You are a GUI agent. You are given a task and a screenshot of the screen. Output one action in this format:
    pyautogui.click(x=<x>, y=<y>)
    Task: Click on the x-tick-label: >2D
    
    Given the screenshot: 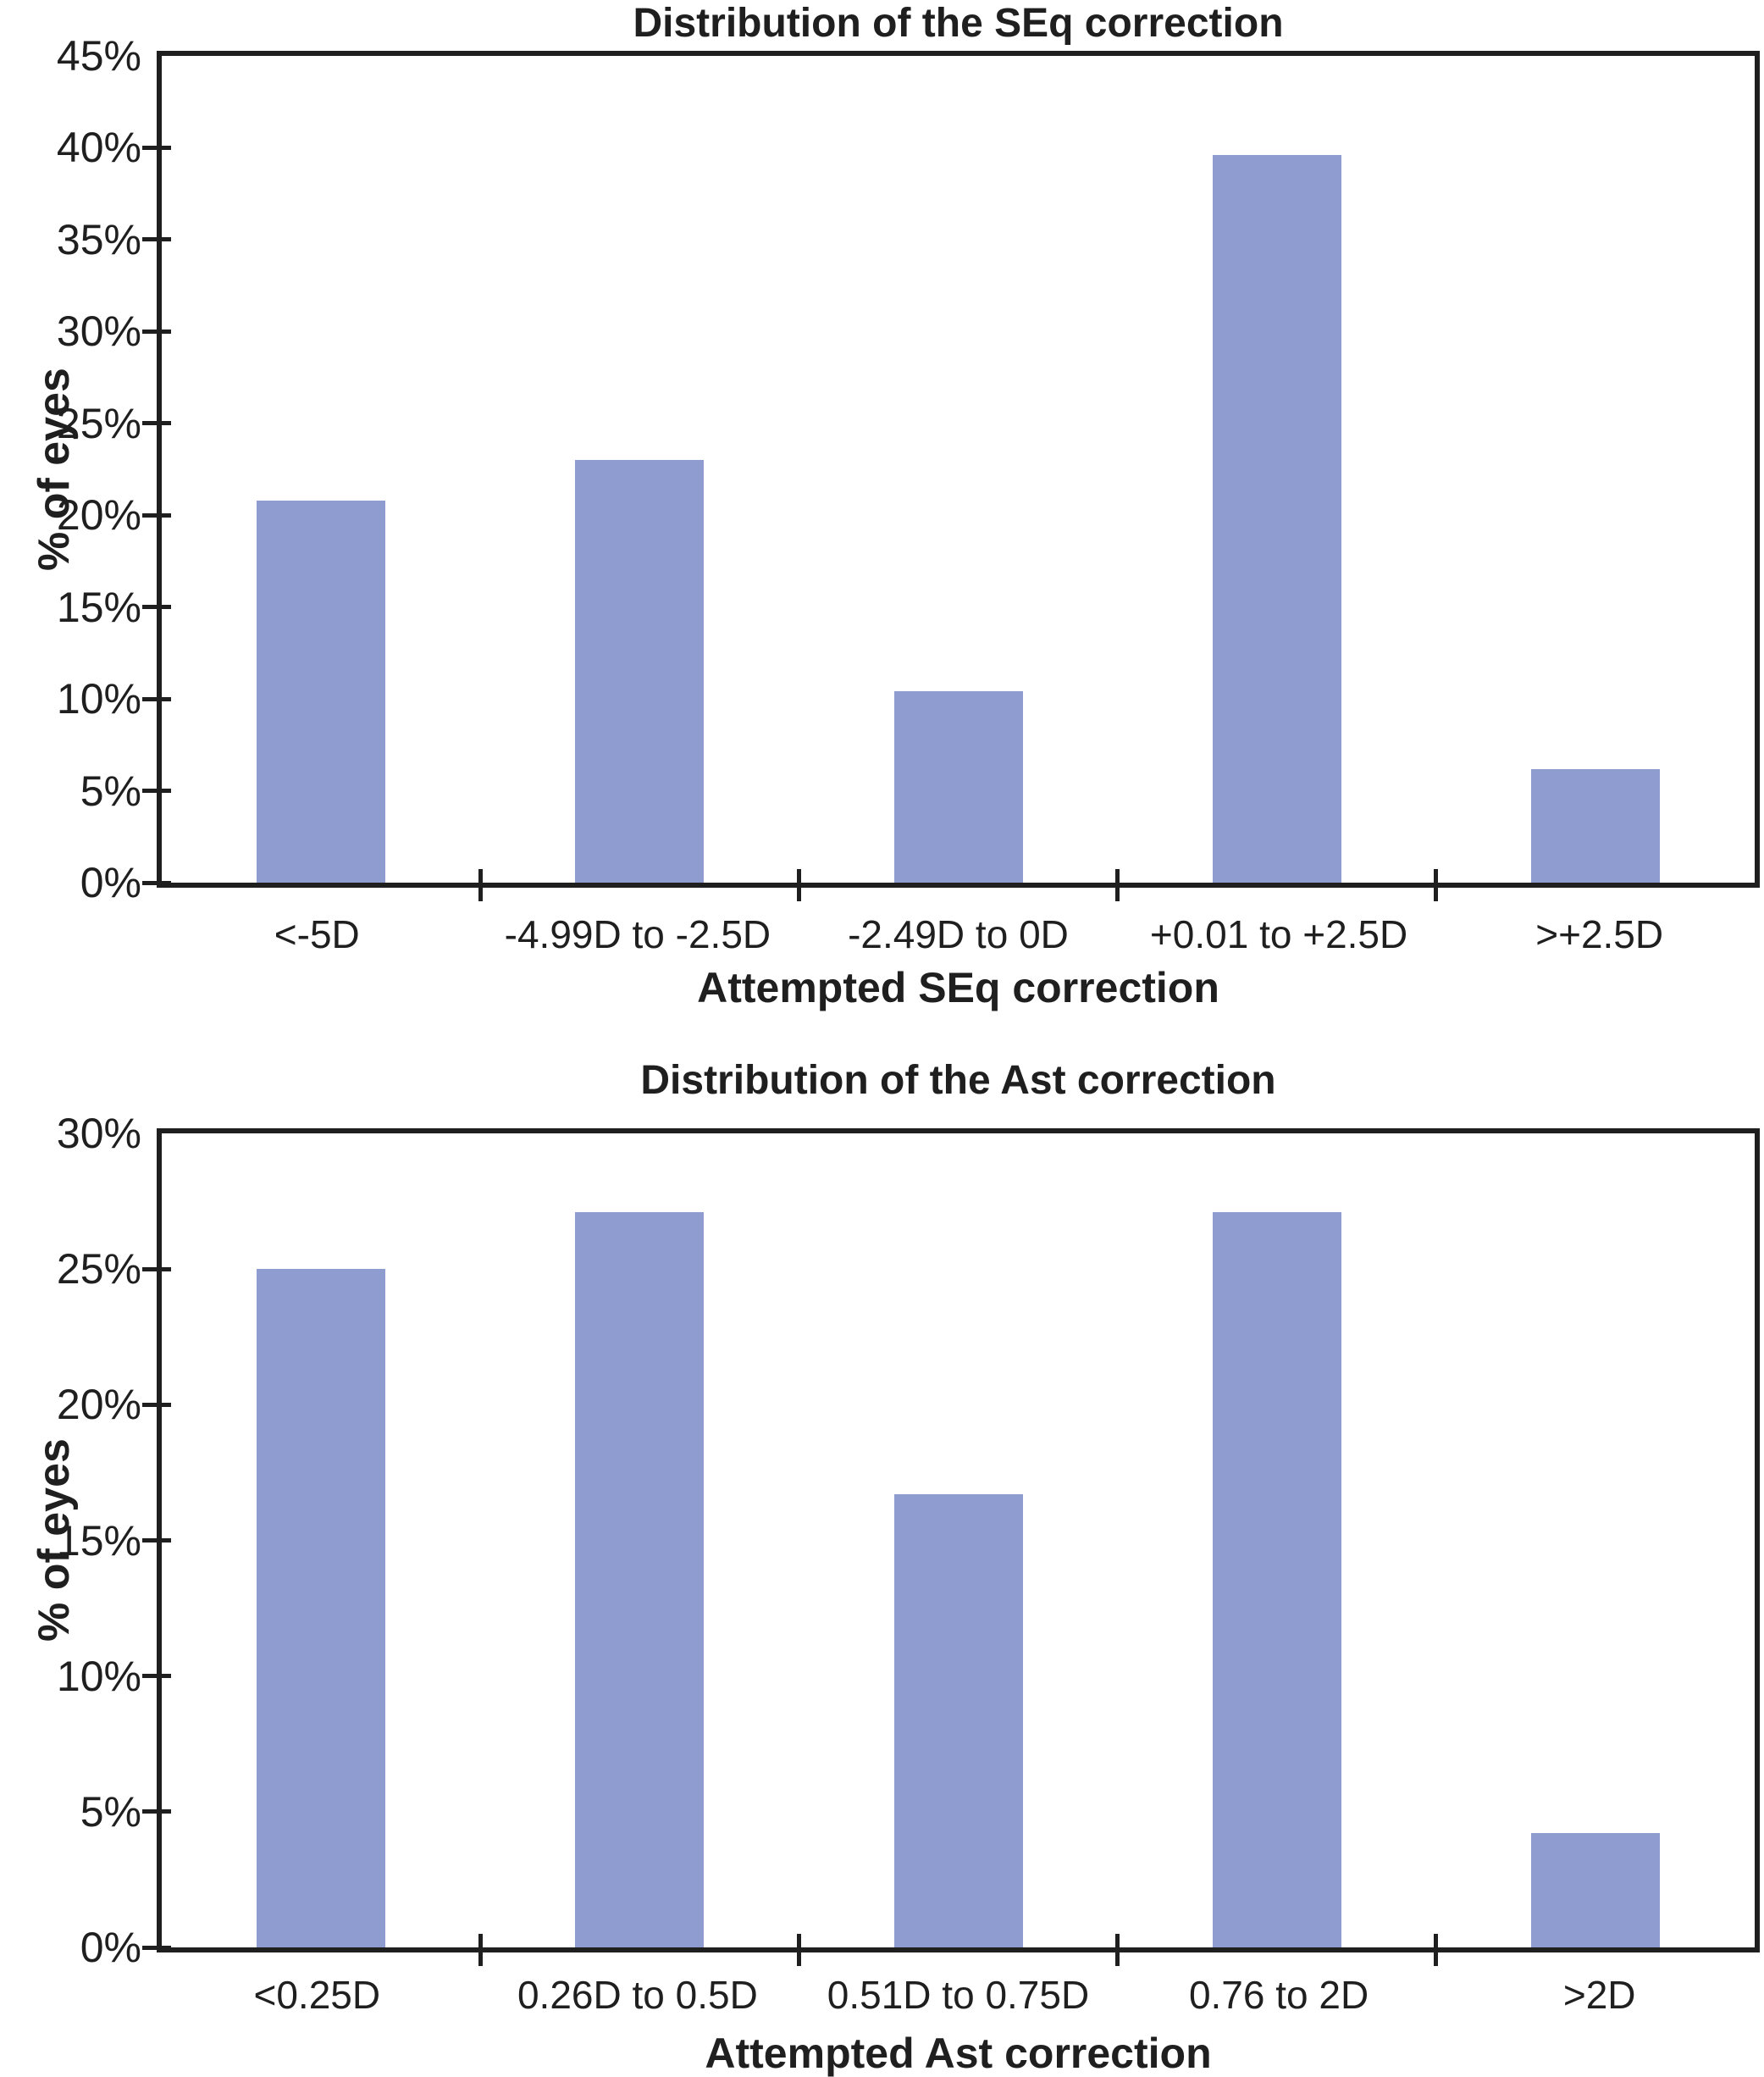 What is the action you would take?
    pyautogui.click(x=1599, y=1995)
    